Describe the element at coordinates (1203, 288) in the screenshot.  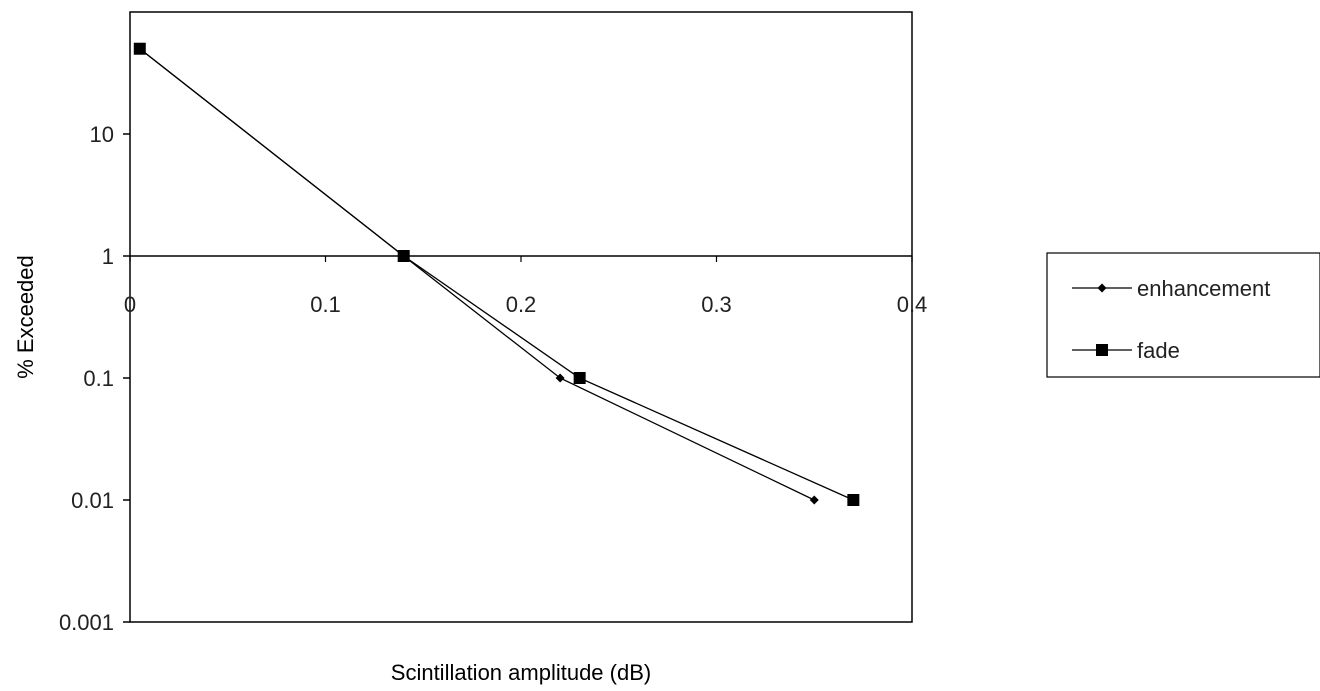
I see `legend-label: enhancement` at that location.